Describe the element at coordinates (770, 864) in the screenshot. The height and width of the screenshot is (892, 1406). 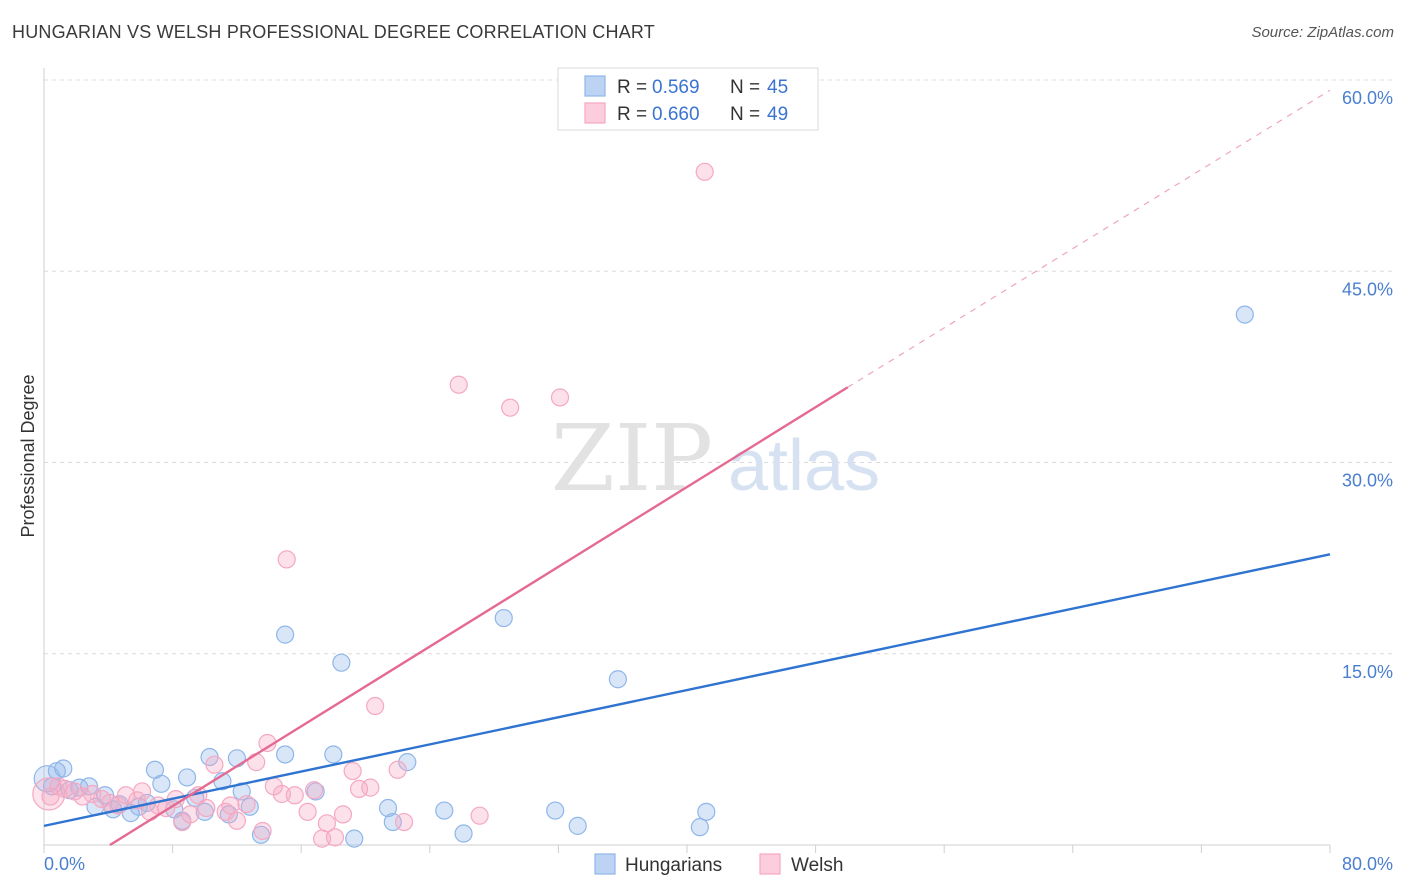
I see `bottom-legend-swatch-welsh` at that location.